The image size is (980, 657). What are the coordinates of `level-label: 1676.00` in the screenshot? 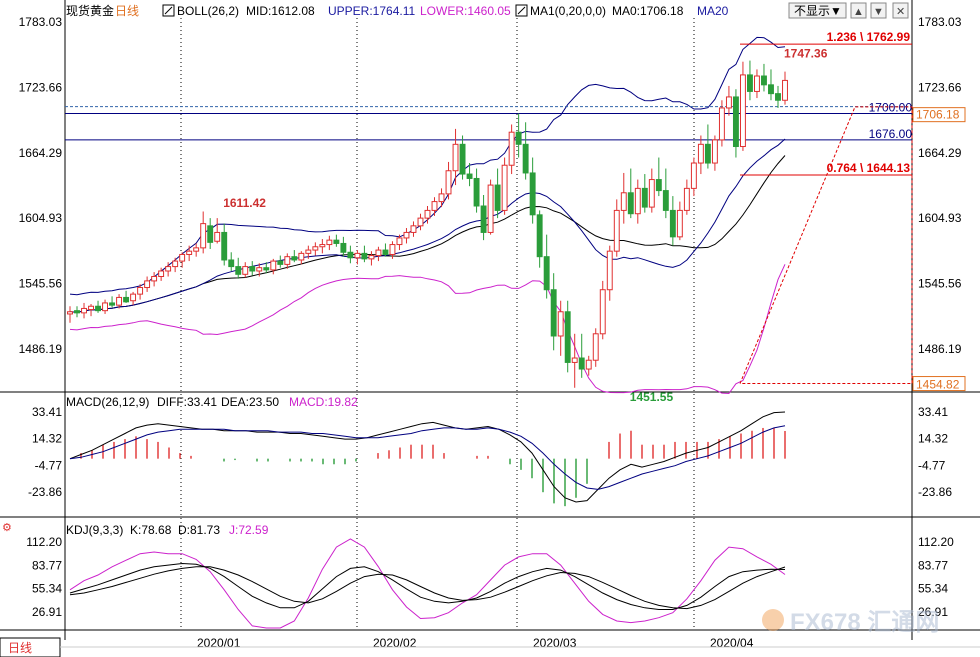 It's located at (891, 134).